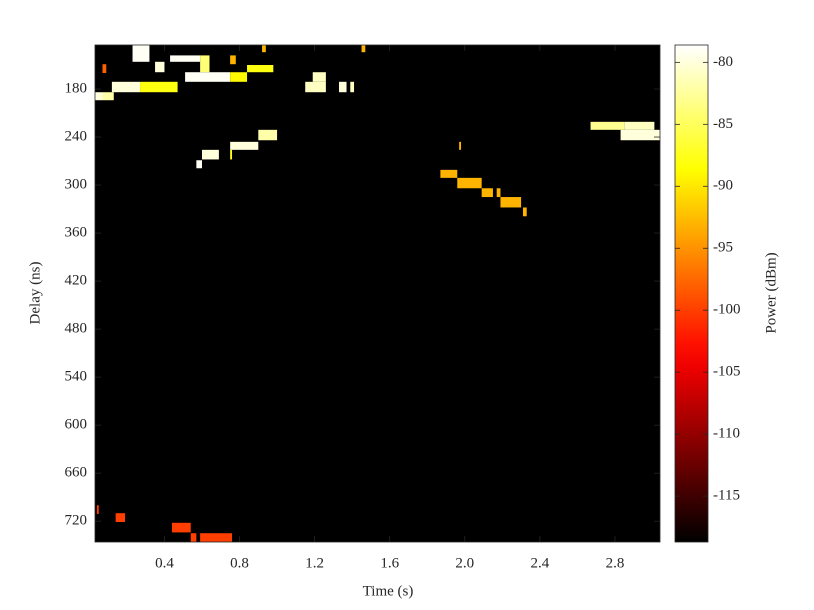  What do you see at coordinates (727, 372) in the screenshot?
I see `colorbar-tick-label: -105` at bounding box center [727, 372].